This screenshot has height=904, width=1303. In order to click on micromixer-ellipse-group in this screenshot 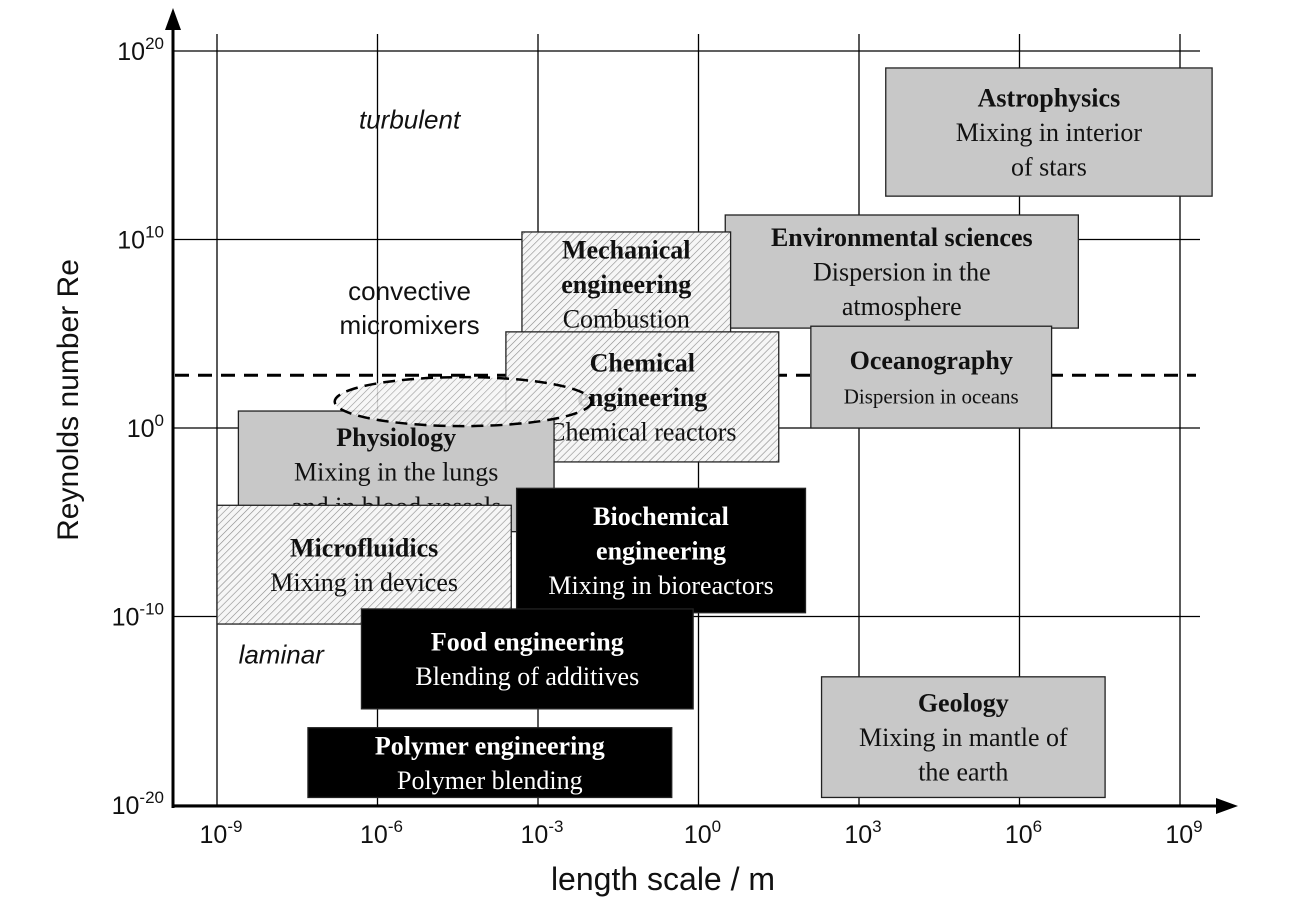, I will do `click(463, 401)`.